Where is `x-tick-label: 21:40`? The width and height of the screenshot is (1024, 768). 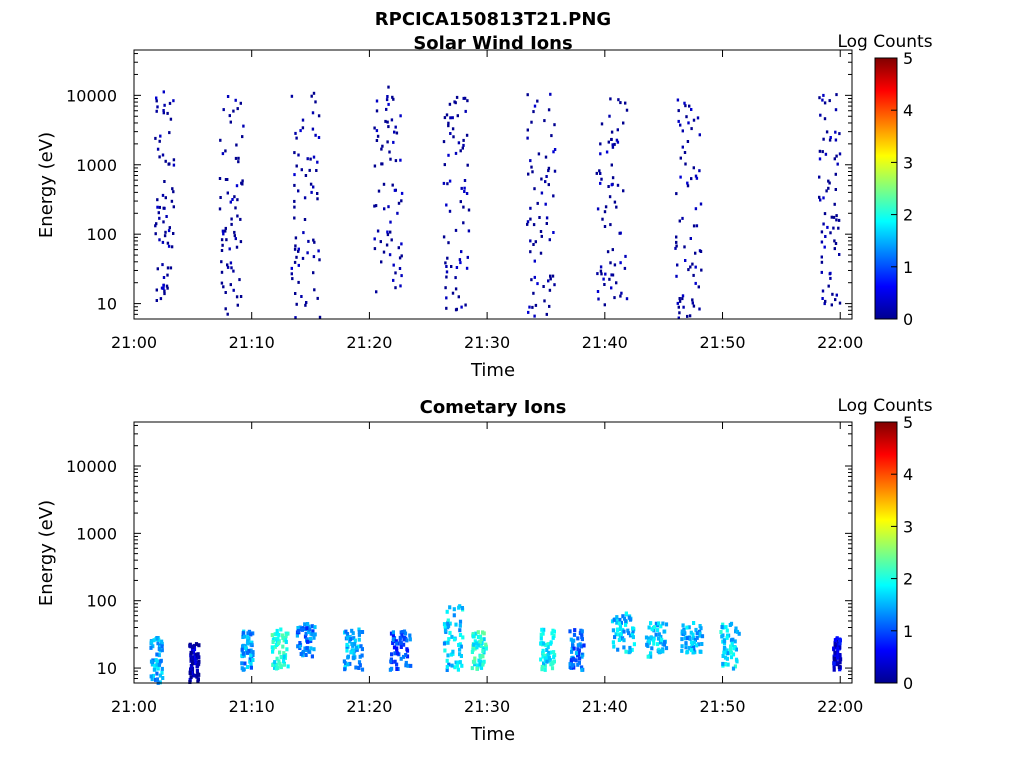 x-tick-label: 21:40 is located at coordinates (605, 706).